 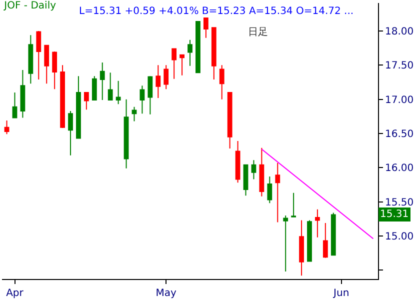 I want to click on y-tick-label: 18.00, so click(x=399, y=32).